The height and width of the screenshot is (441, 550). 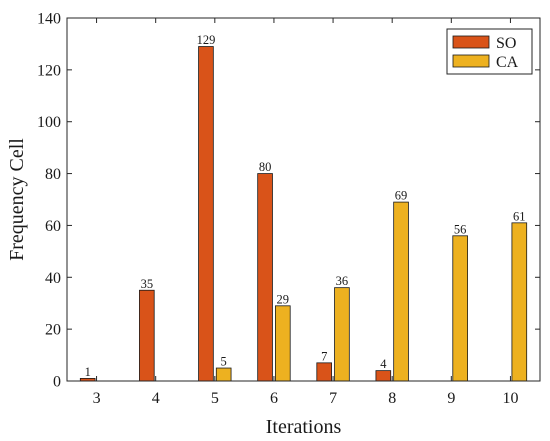 I want to click on bar-value-label: 56, so click(x=460, y=229).